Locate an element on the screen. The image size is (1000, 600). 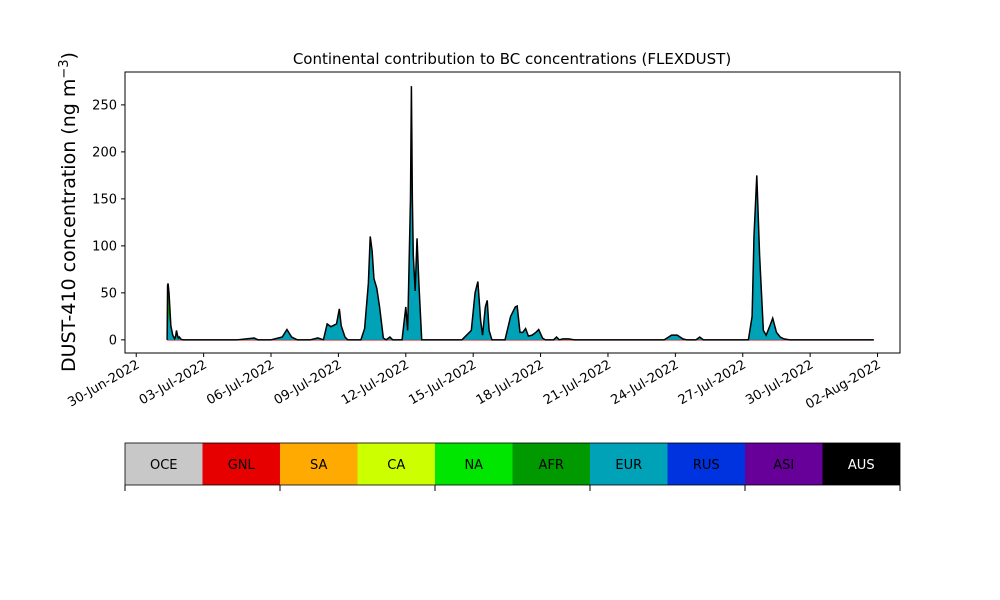
legend-label-aus: AUS is located at coordinates (861, 465).